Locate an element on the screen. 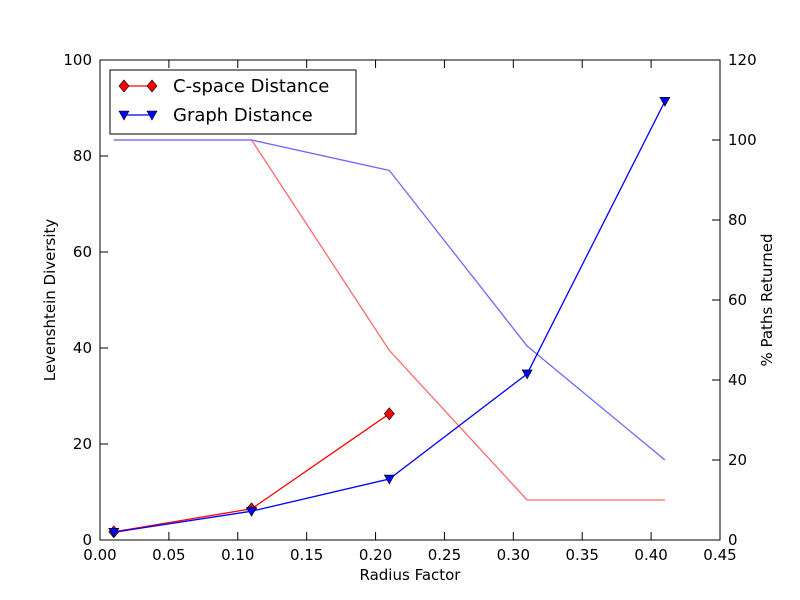  y2-tick-label: 100 is located at coordinates (742, 140).